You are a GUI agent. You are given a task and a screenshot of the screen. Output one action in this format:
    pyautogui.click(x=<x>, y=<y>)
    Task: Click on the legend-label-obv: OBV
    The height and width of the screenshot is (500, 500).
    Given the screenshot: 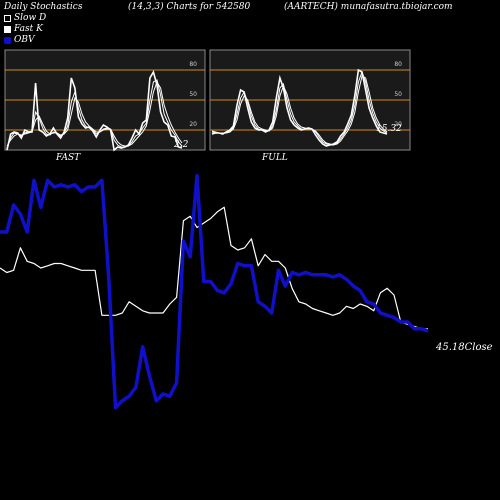 What is the action you would take?
    pyautogui.click(x=24, y=40)
    